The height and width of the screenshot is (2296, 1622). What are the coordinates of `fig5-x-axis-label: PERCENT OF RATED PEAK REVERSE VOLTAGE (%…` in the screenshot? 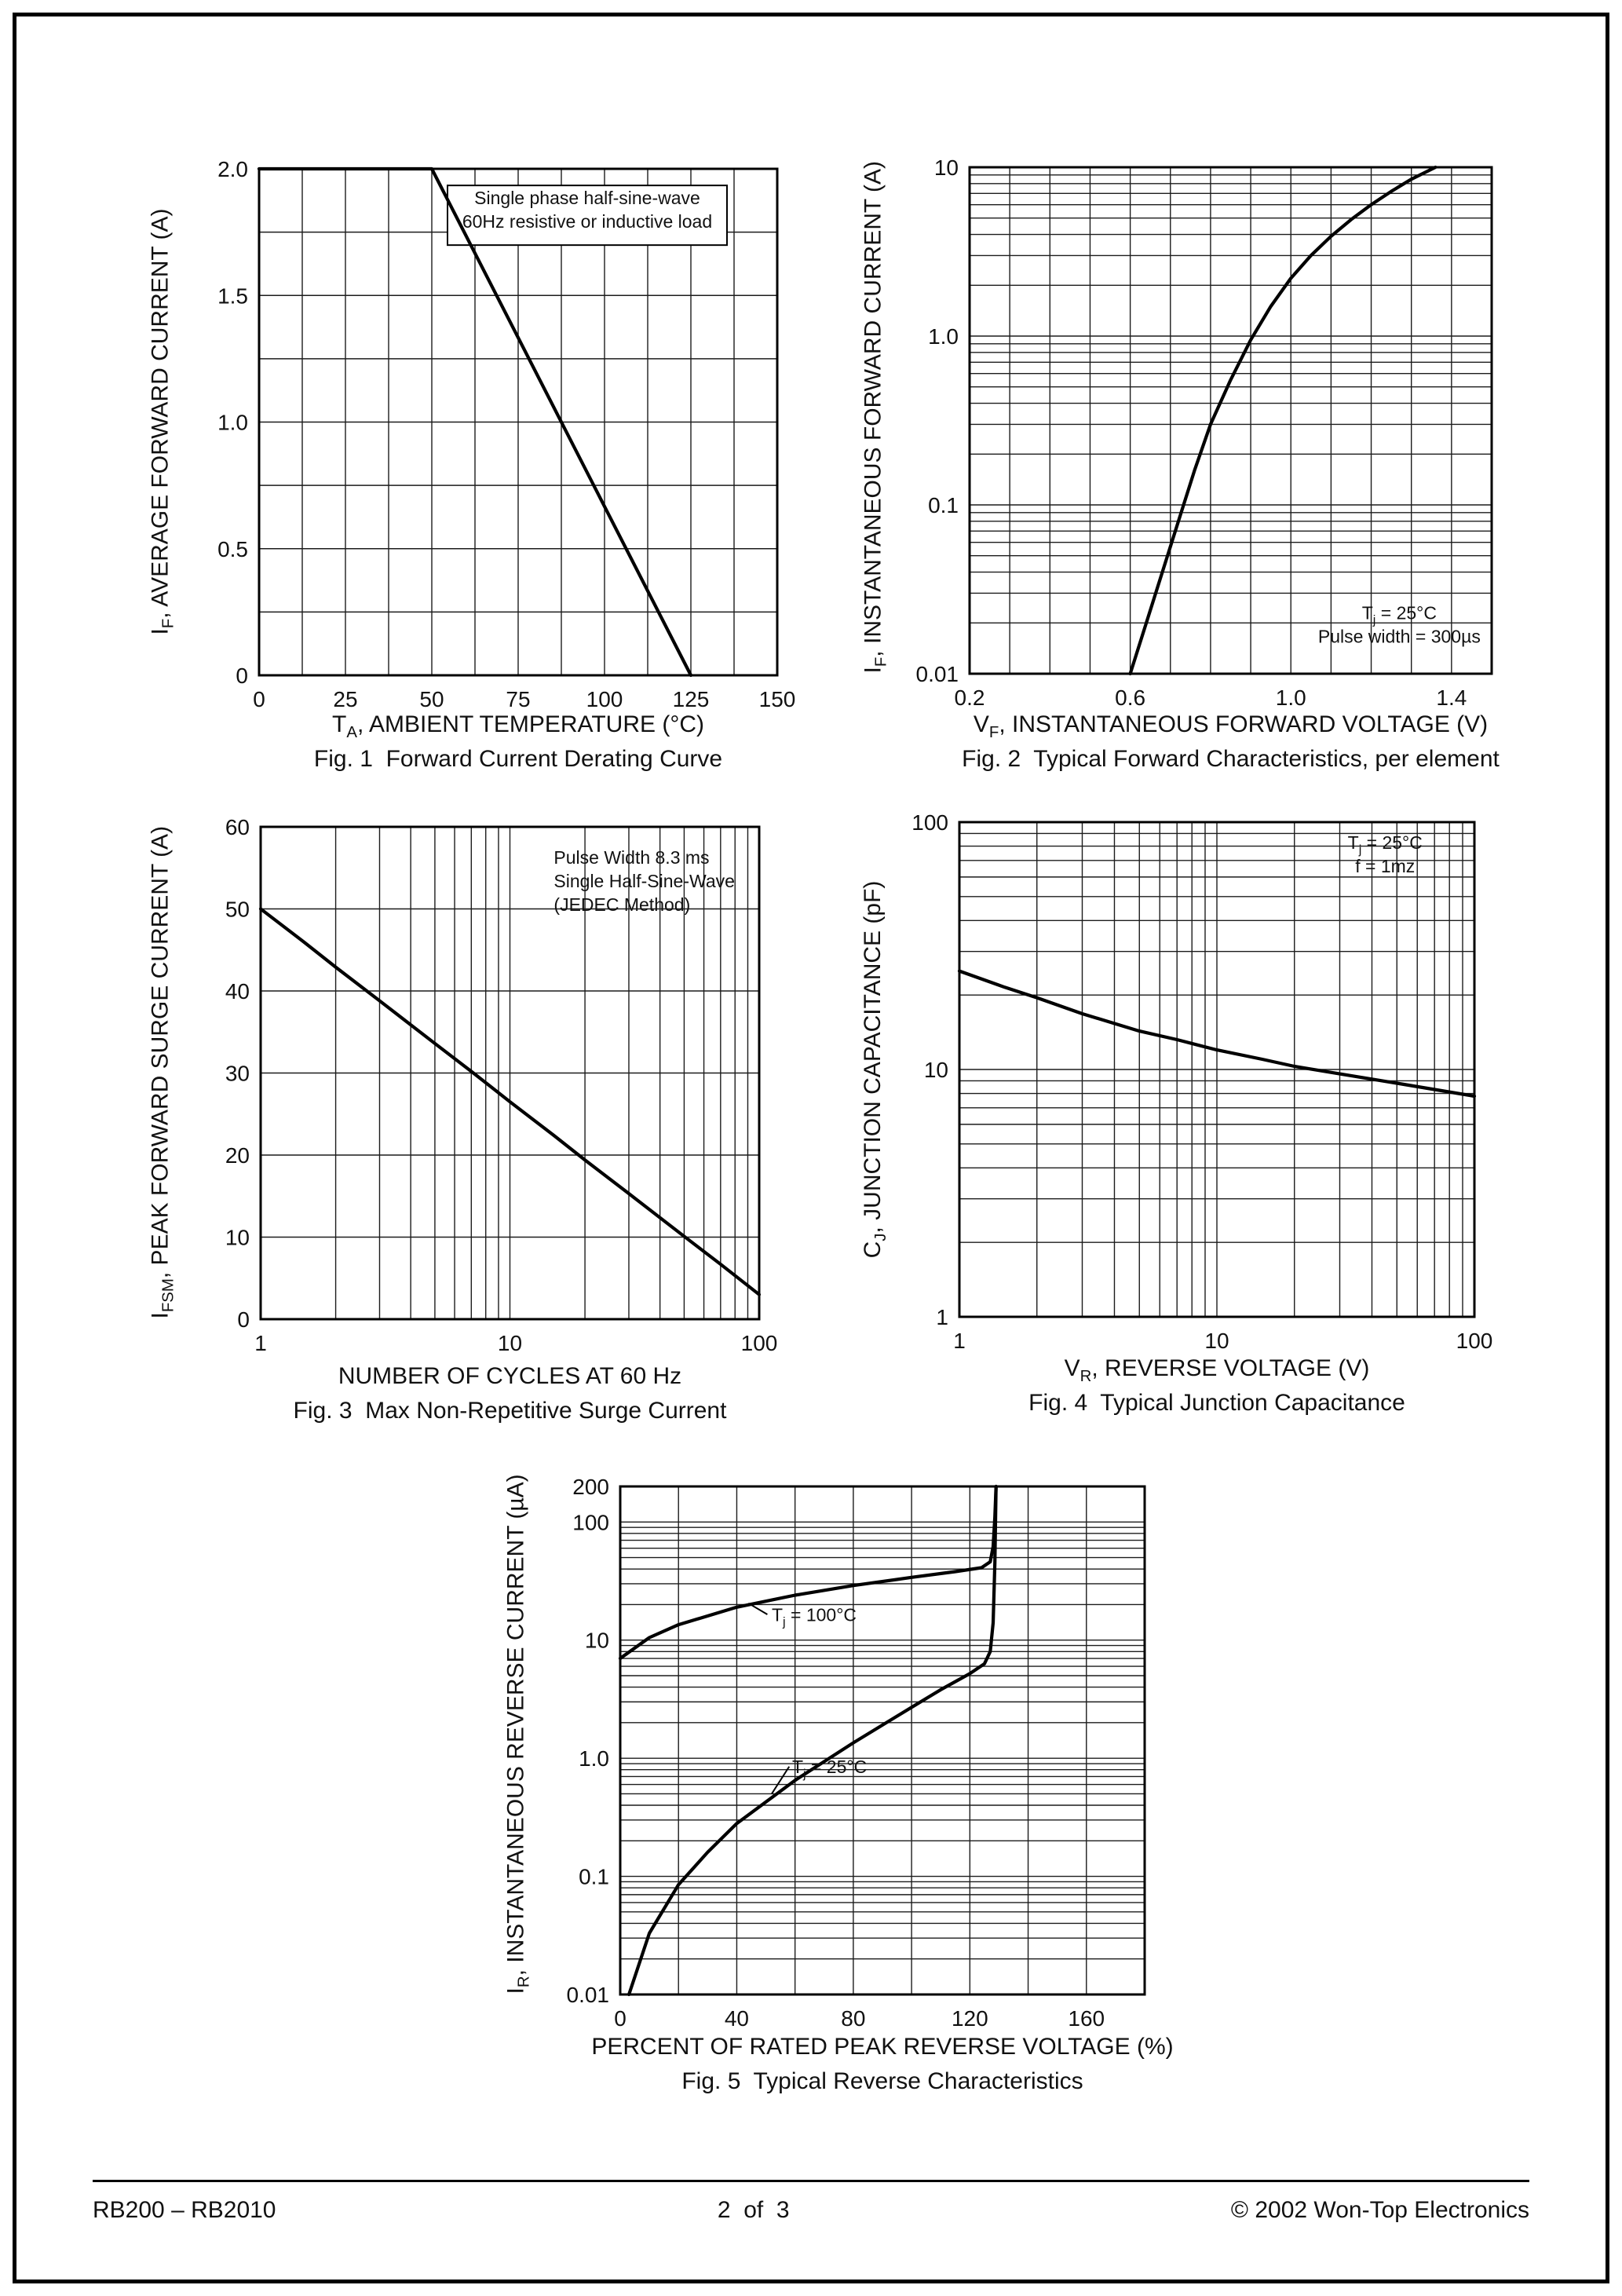 It's located at (882, 2047).